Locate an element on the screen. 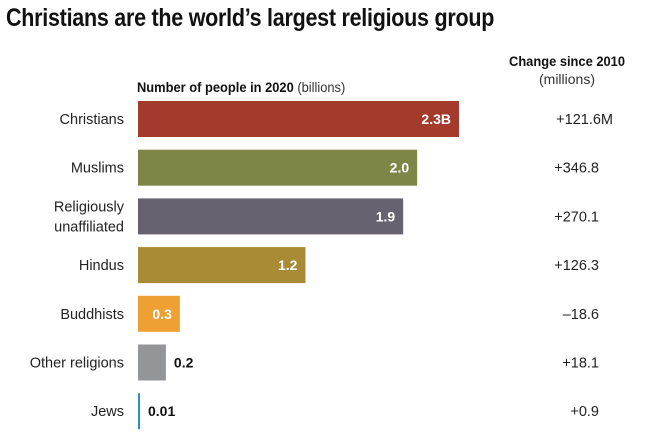 This screenshot has width=659, height=446. category-label-line: Jews is located at coordinates (107, 412).